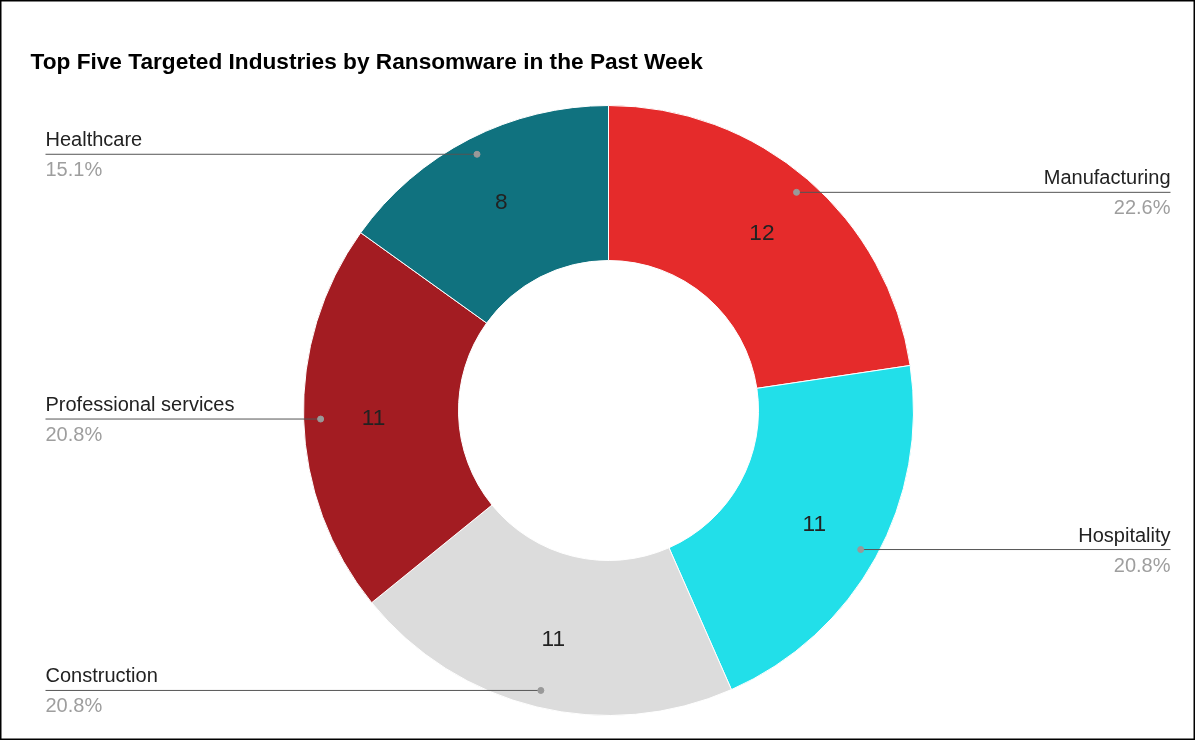 This screenshot has width=1203, height=753. I want to click on slice-label: Hospitality, so click(1124, 534).